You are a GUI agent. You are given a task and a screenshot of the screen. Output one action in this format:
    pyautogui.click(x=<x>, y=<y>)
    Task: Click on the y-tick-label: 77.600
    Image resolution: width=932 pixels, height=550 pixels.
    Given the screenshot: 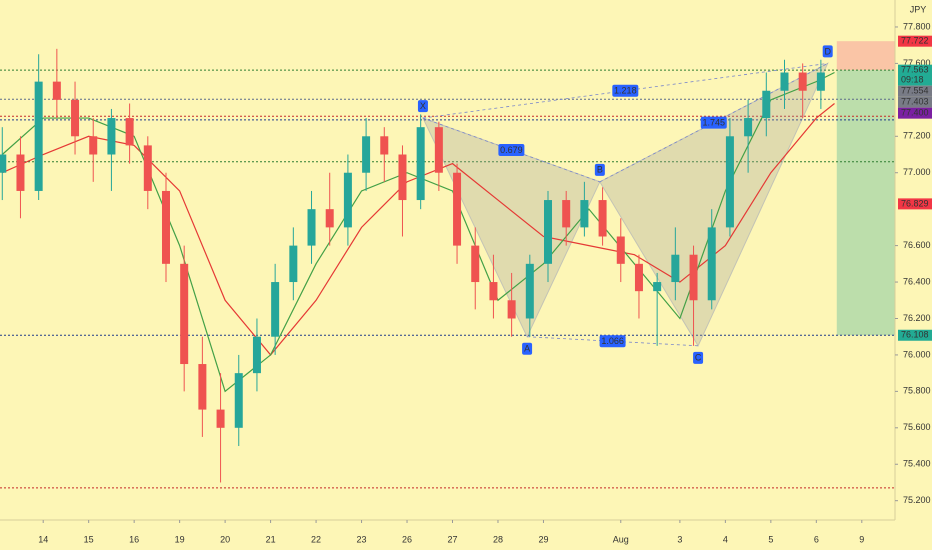 What is the action you would take?
    pyautogui.click(x=917, y=63)
    